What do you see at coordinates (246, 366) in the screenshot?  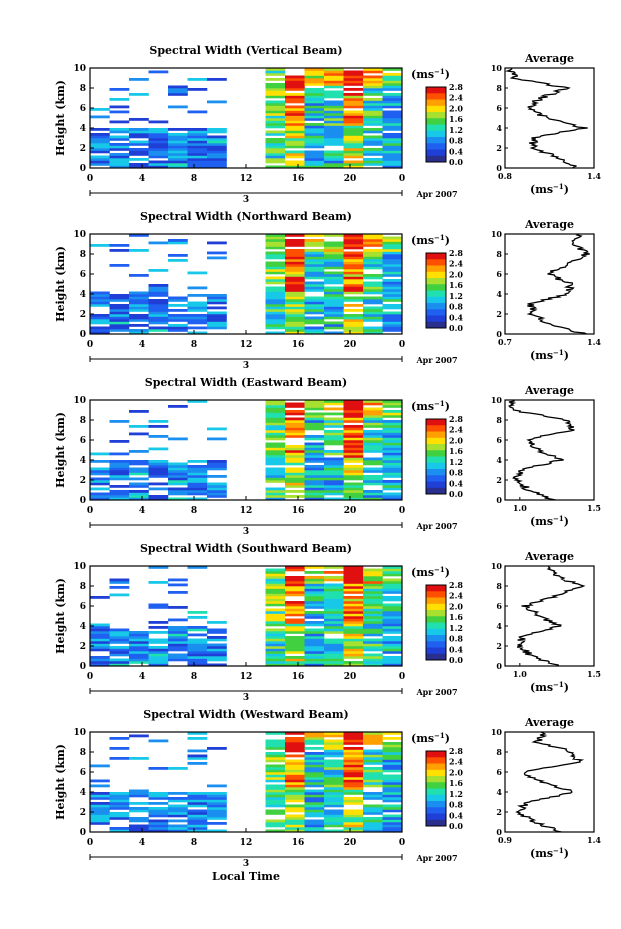 I see `date-day: 3` at bounding box center [246, 366].